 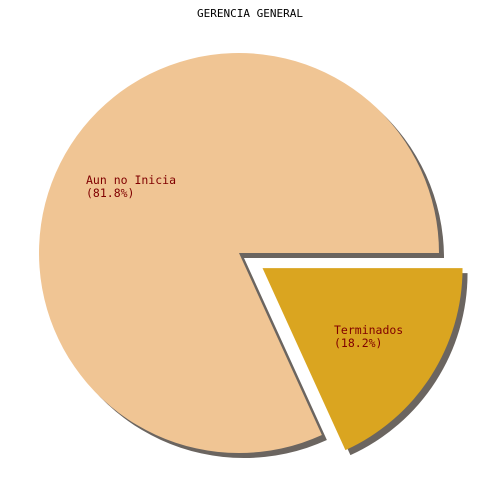 I want to click on slice-label-percent: (81.8%), so click(x=110, y=193).